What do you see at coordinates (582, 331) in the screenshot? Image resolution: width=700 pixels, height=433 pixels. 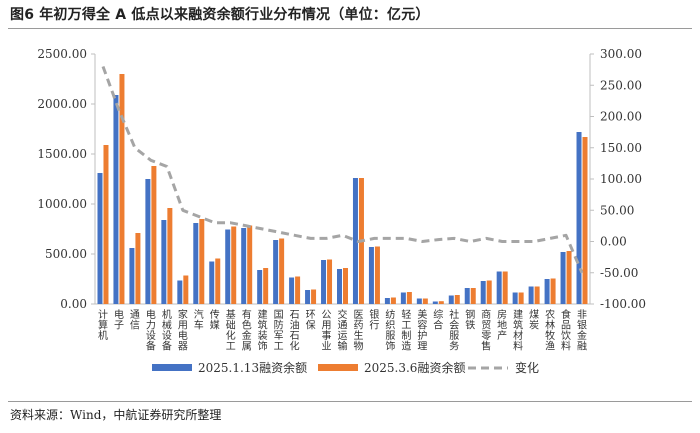 I see `x-tick-label: 非银金融` at bounding box center [582, 331].